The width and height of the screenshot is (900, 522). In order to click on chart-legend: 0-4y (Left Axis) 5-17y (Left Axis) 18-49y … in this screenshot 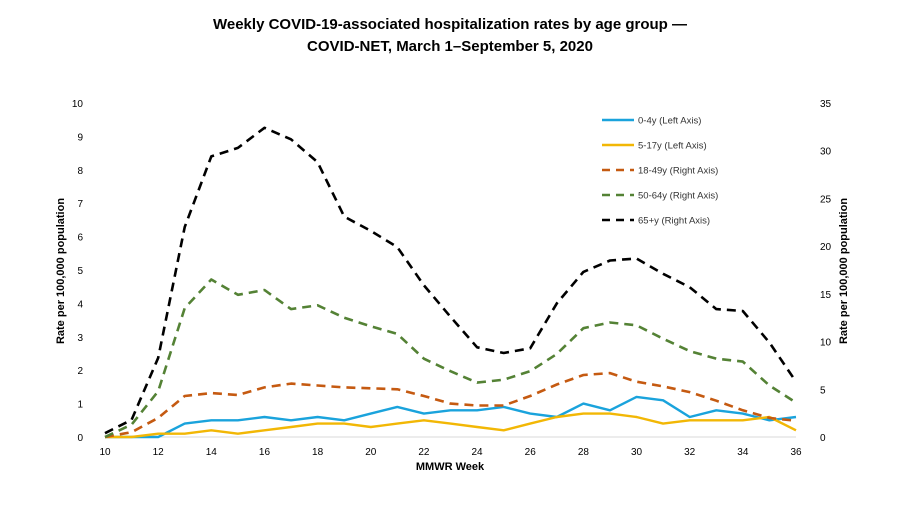, I will do `click(660, 171)`.